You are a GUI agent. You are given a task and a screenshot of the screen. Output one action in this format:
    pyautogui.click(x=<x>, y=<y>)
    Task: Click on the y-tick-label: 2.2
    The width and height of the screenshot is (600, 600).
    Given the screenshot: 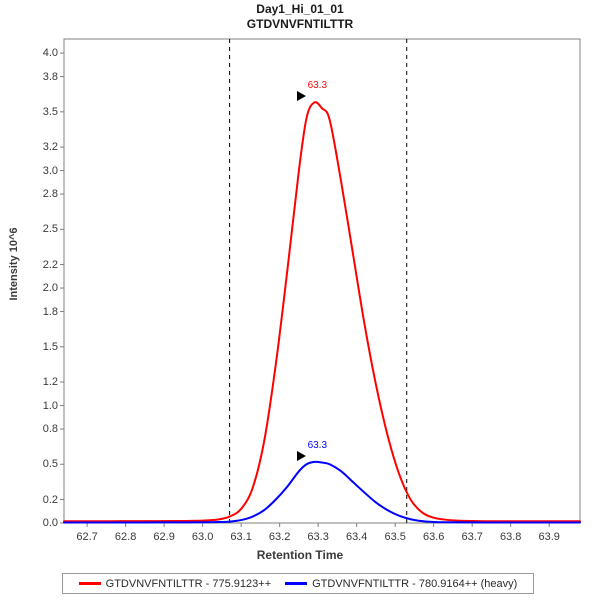 What is the action you would take?
    pyautogui.click(x=50, y=264)
    